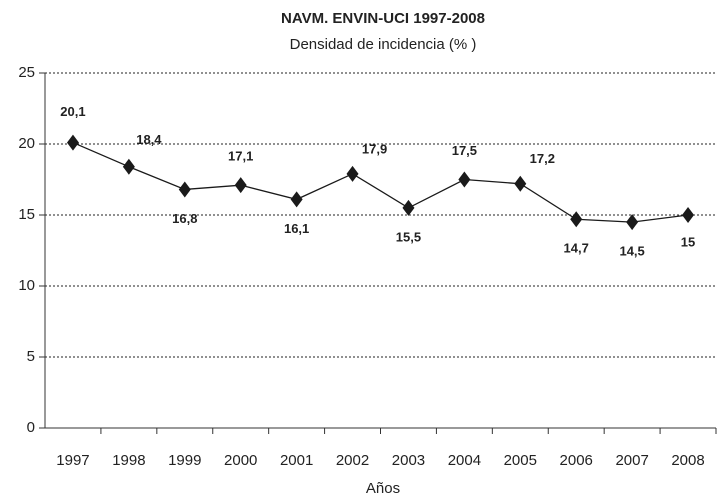 Image resolution: width=718 pixels, height=500 pixels. What do you see at coordinates (520, 460) in the screenshot?
I see `x-tick-label: 2005` at bounding box center [520, 460].